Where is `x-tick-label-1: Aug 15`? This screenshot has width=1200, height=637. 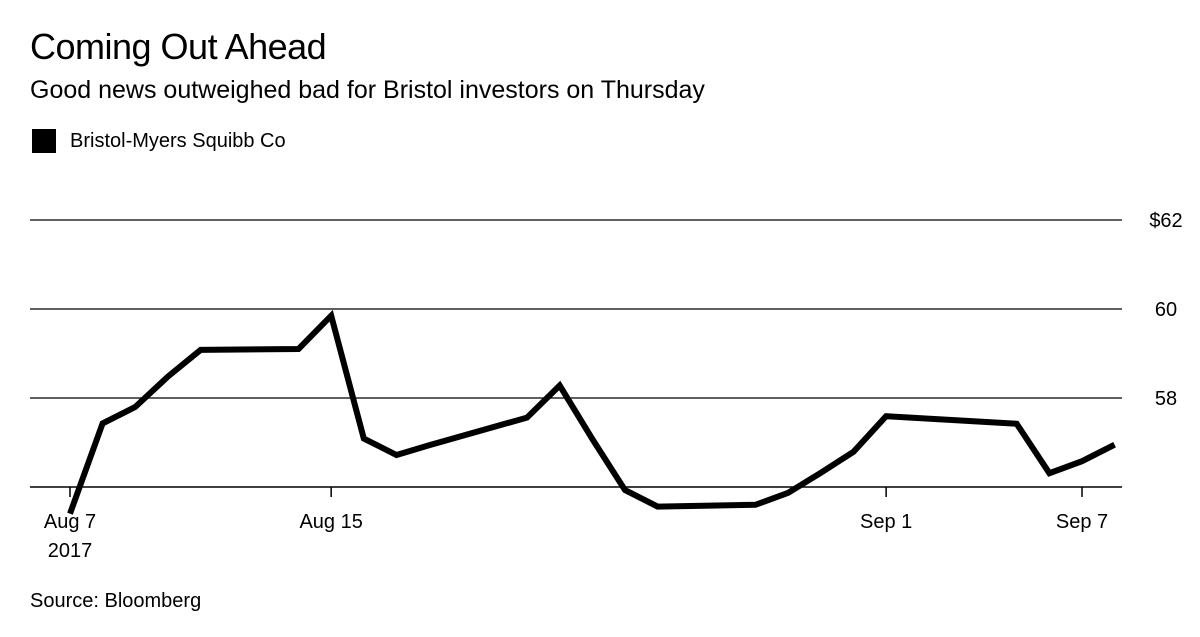 x-tick-label-1: Aug 15 is located at coordinates (330, 522).